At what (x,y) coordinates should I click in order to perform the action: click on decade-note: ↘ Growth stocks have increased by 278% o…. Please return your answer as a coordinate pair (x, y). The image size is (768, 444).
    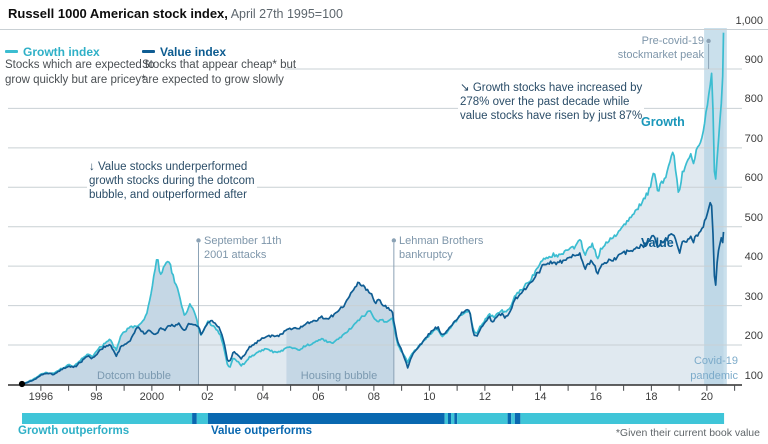
    Looking at the image, I should click on (551, 103).